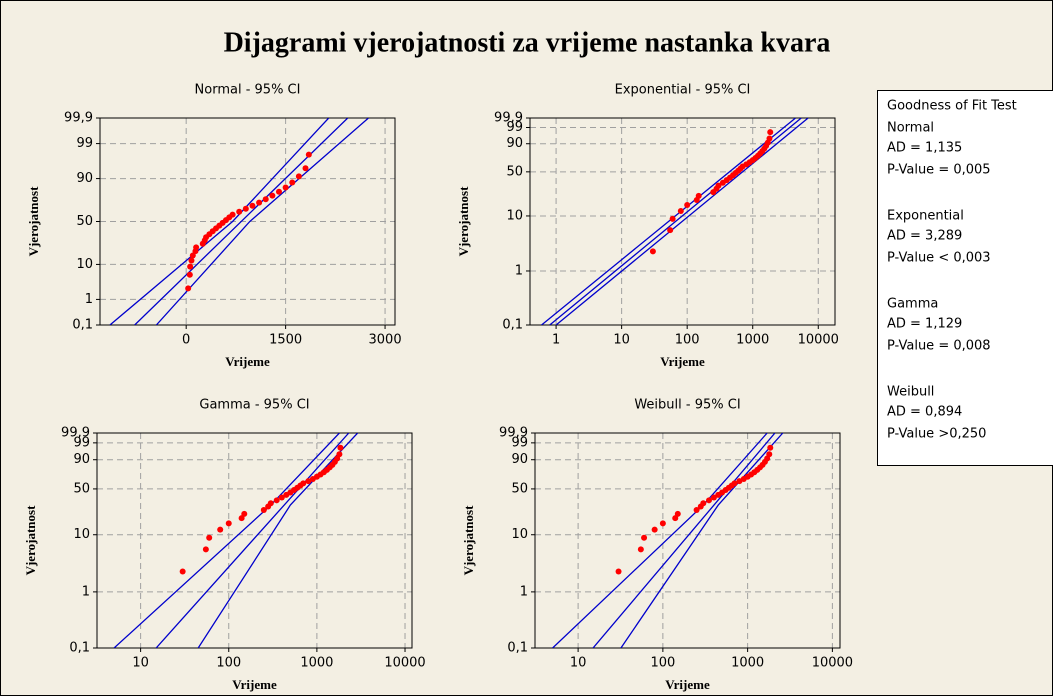 The image size is (1053, 696). I want to click on plot-area, so click(239, 221).